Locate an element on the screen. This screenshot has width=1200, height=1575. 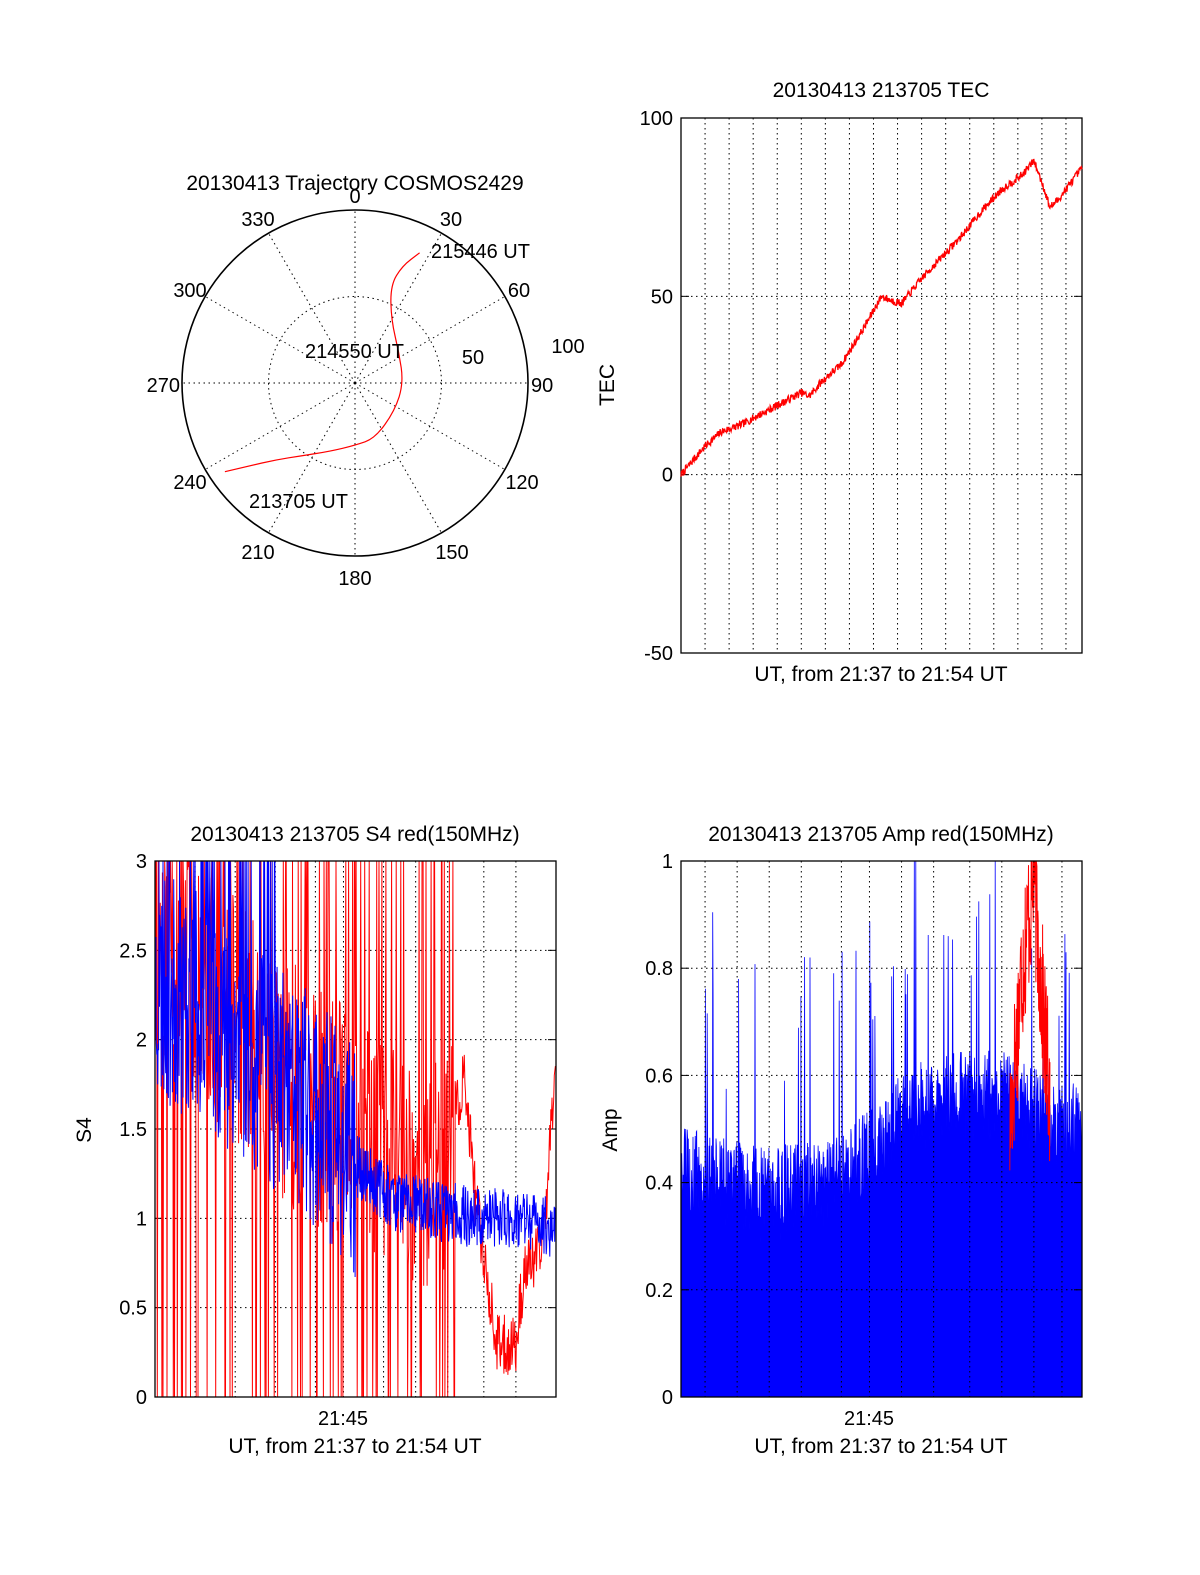
polar-grid is located at coordinates (355, 383).